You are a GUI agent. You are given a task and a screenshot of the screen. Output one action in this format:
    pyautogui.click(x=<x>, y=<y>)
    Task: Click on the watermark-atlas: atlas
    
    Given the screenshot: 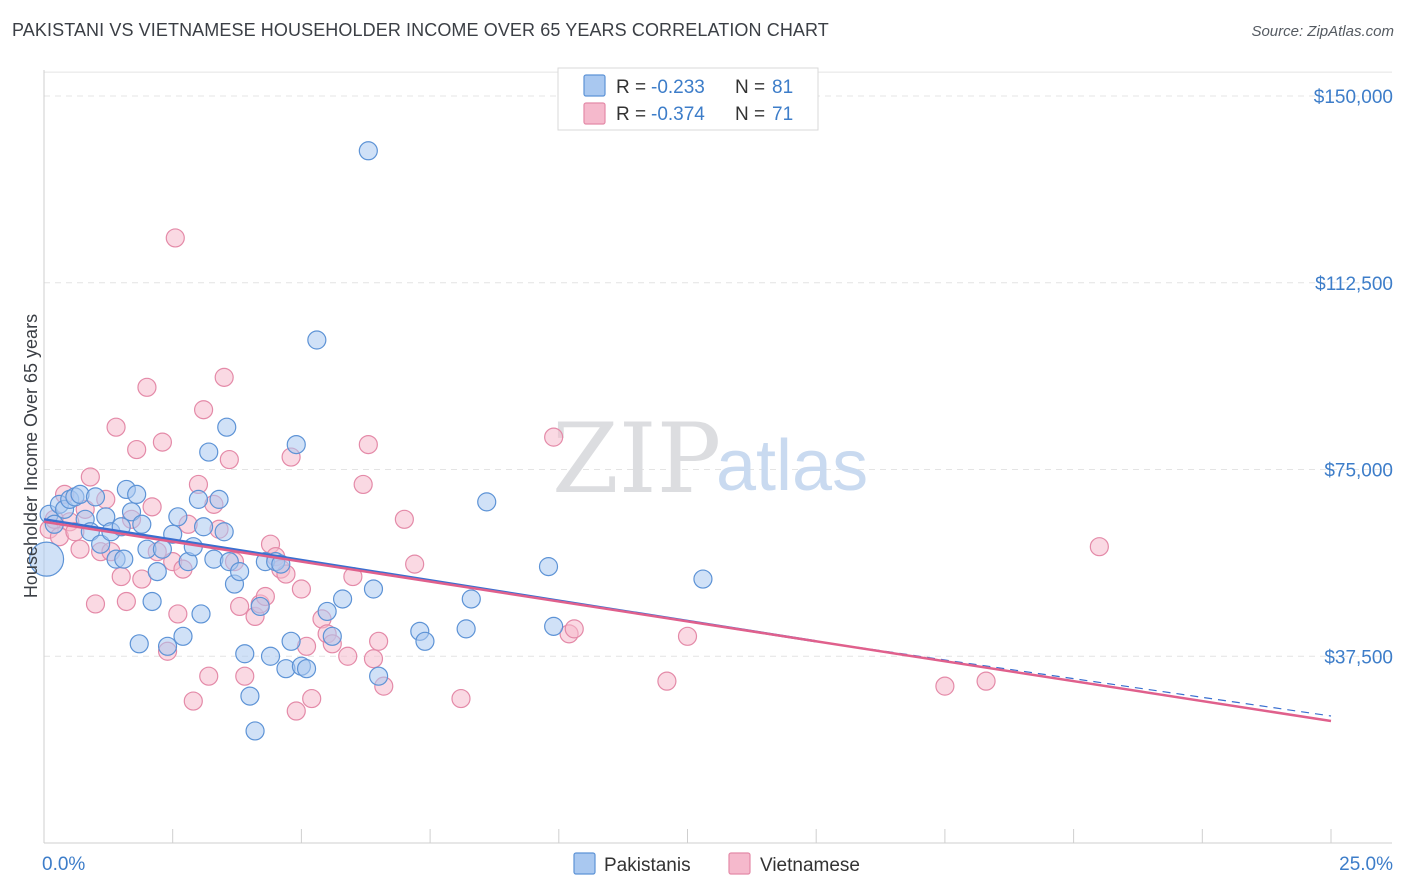 What is the action you would take?
    pyautogui.click(x=792, y=466)
    